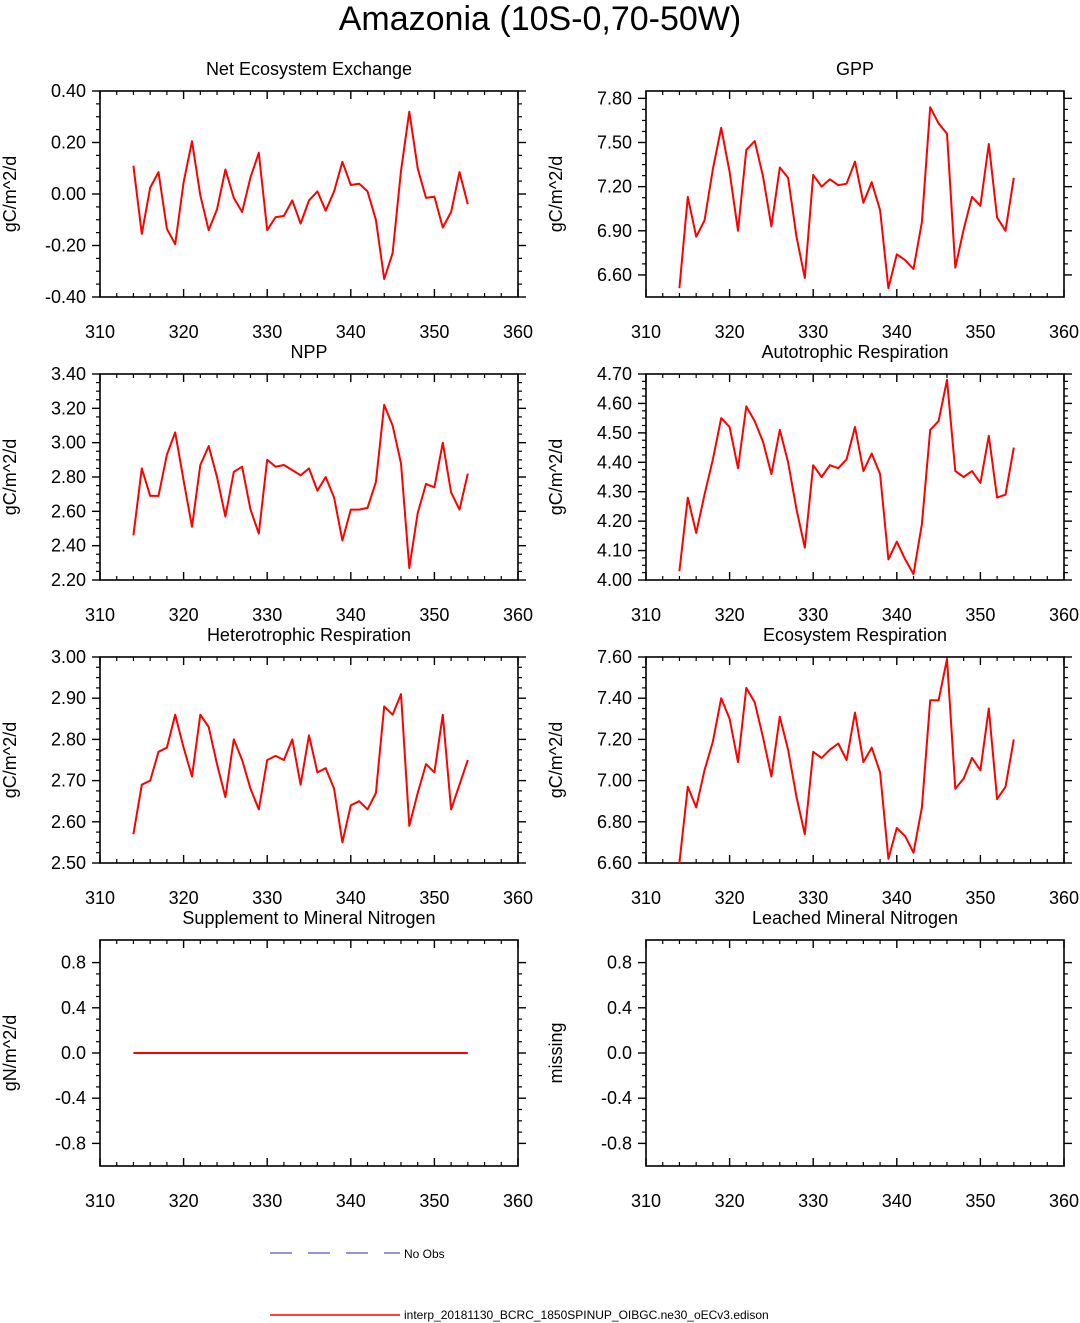  Describe the element at coordinates (65, 246) in the screenshot. I see `y-tick-label: -0.20` at that location.